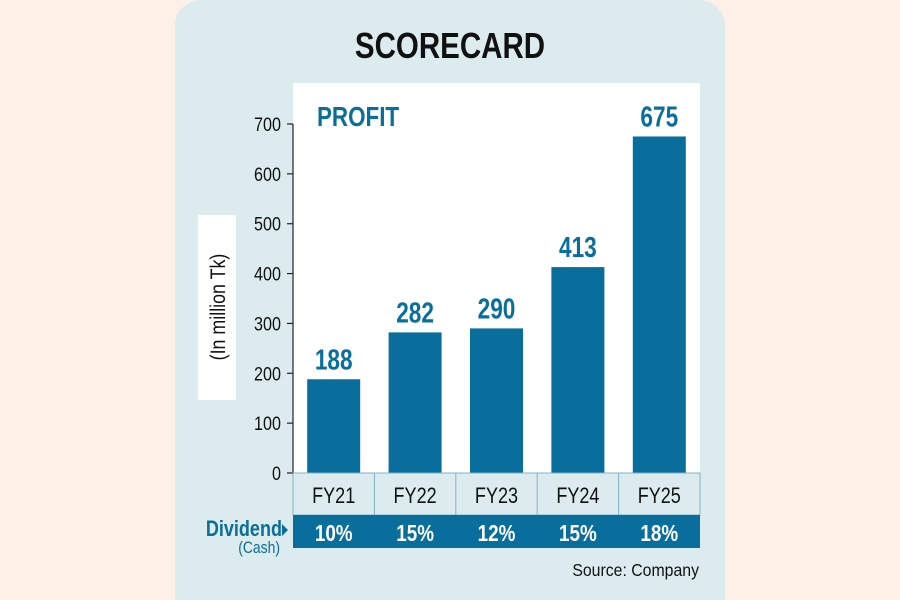  What do you see at coordinates (578, 246) in the screenshot?
I see `data-label: 413` at bounding box center [578, 246].